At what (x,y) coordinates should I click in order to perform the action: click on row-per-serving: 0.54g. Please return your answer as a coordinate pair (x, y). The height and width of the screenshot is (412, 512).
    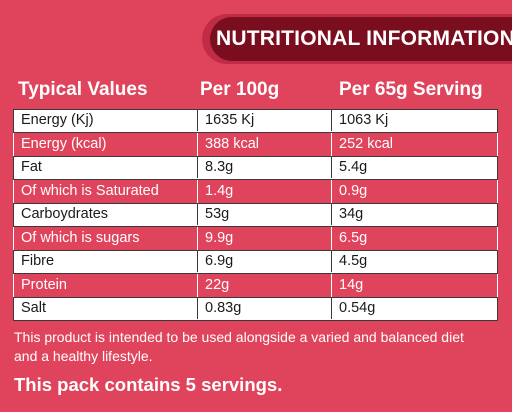
    Looking at the image, I should click on (414, 308).